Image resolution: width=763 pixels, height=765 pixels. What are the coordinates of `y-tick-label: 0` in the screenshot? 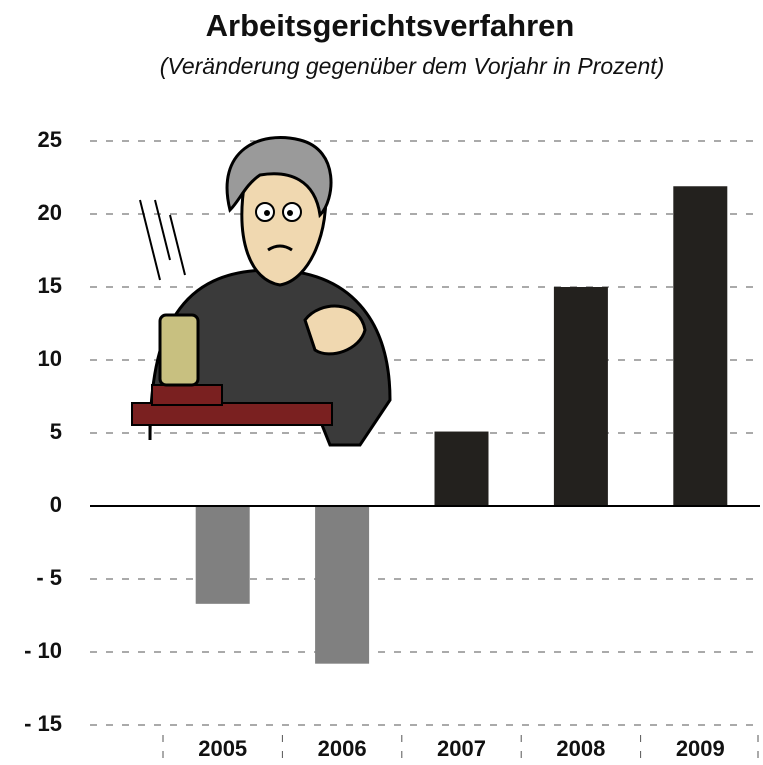 It's located at (56, 504).